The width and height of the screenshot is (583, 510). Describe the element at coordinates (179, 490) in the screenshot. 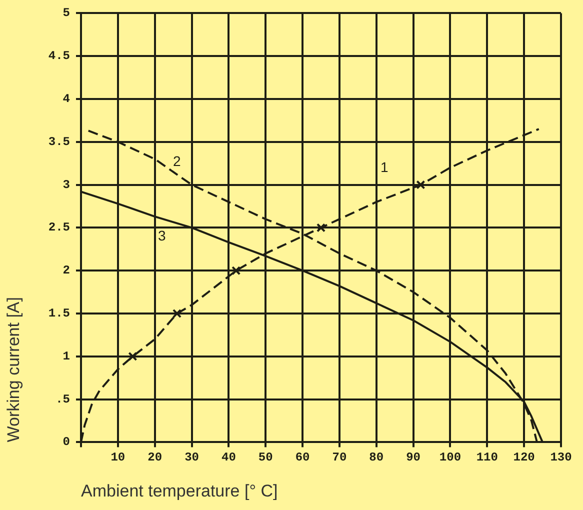

I see `x-axis-title: Ambient temperature [° C]` at that location.